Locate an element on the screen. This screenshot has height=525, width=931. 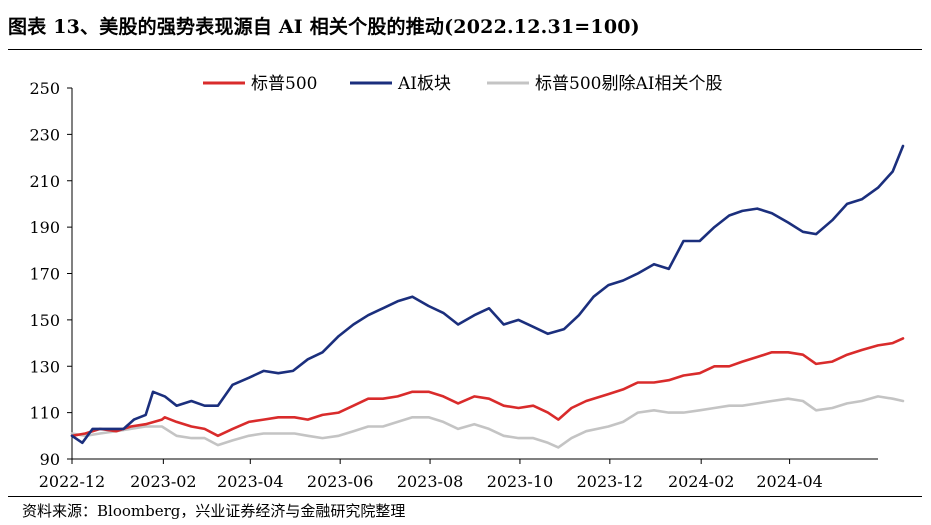
x-tick-label: 2023-10 is located at coordinates (520, 481).